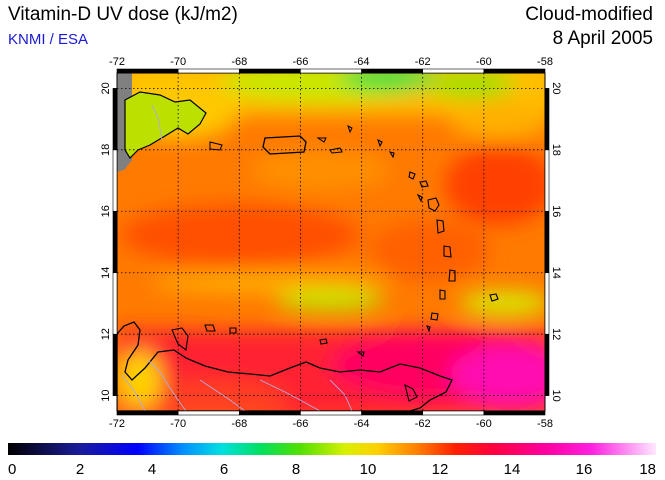 The height and width of the screenshot is (480, 665). Describe the element at coordinates (423, 424) in the screenshot. I see `lon-tick-bottom-5: -62` at that location.